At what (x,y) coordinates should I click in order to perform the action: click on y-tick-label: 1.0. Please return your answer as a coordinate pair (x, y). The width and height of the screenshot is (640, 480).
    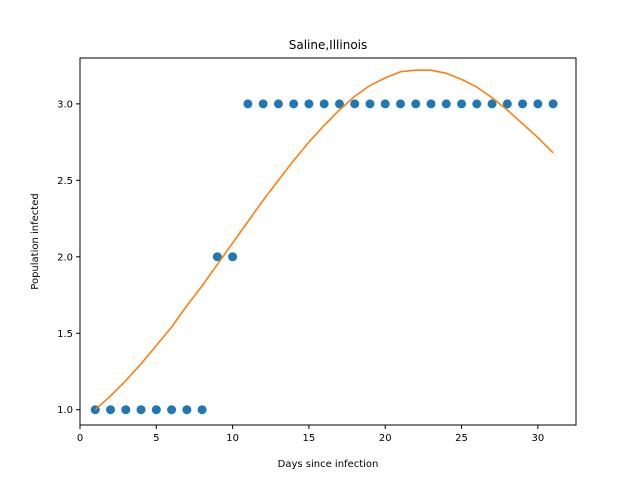
    Looking at the image, I should click on (65, 410).